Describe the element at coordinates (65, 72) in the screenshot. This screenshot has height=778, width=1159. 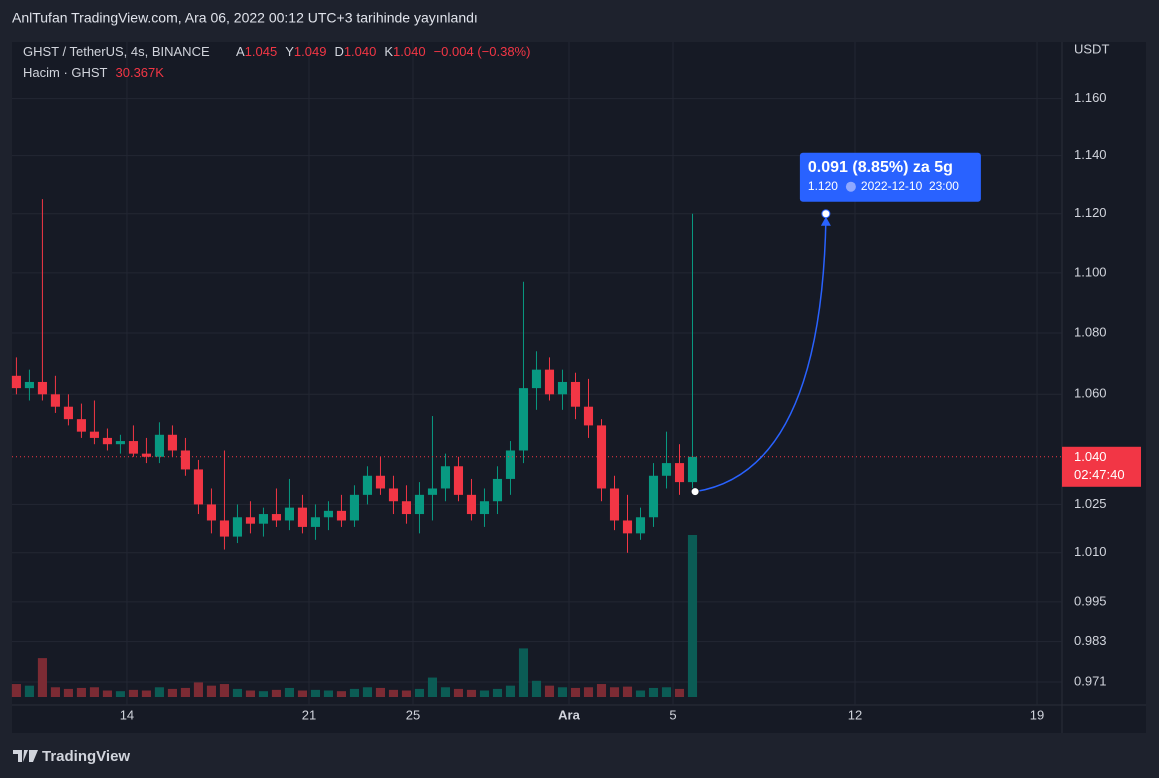
I see `volume-label: Hacim · GHST` at that location.